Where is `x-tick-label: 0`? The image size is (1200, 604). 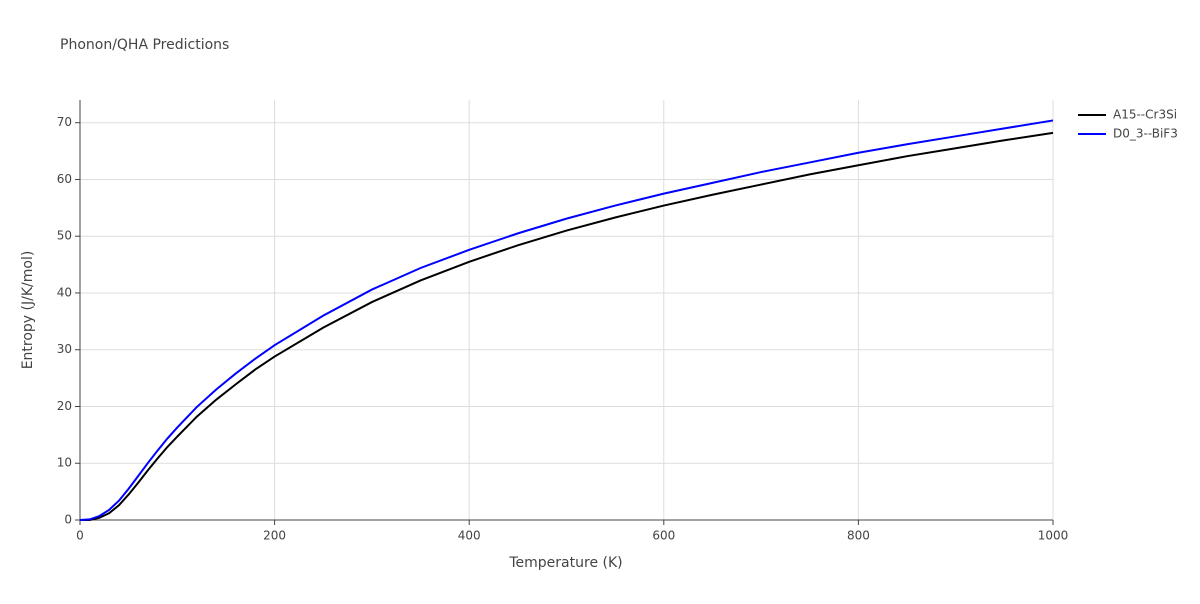
x-tick-label: 0 is located at coordinates (80, 536).